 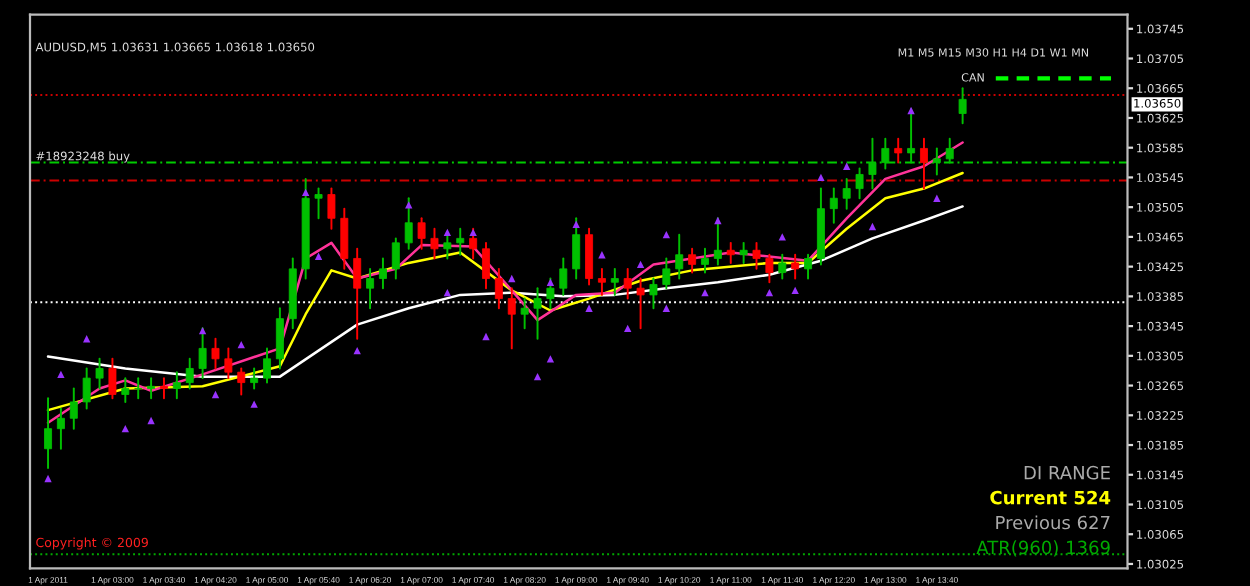 I want to click on annotation: Current 524, so click(x=1050, y=497).